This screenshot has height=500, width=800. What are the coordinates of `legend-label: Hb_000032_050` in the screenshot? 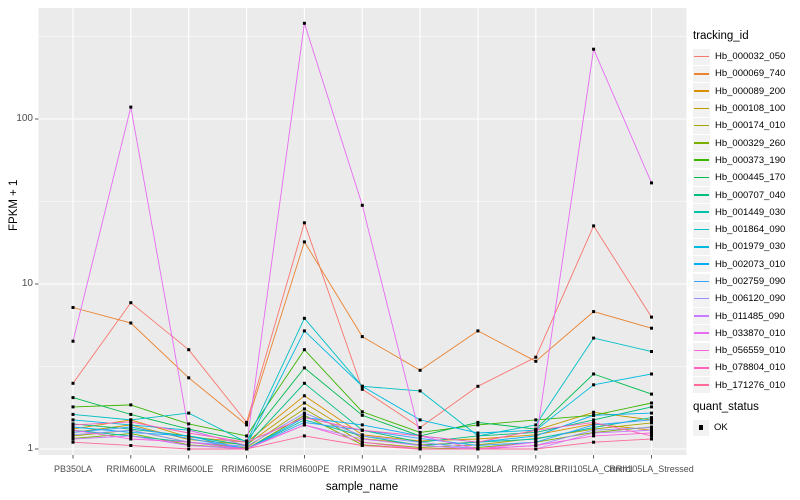 It's located at (750, 57).